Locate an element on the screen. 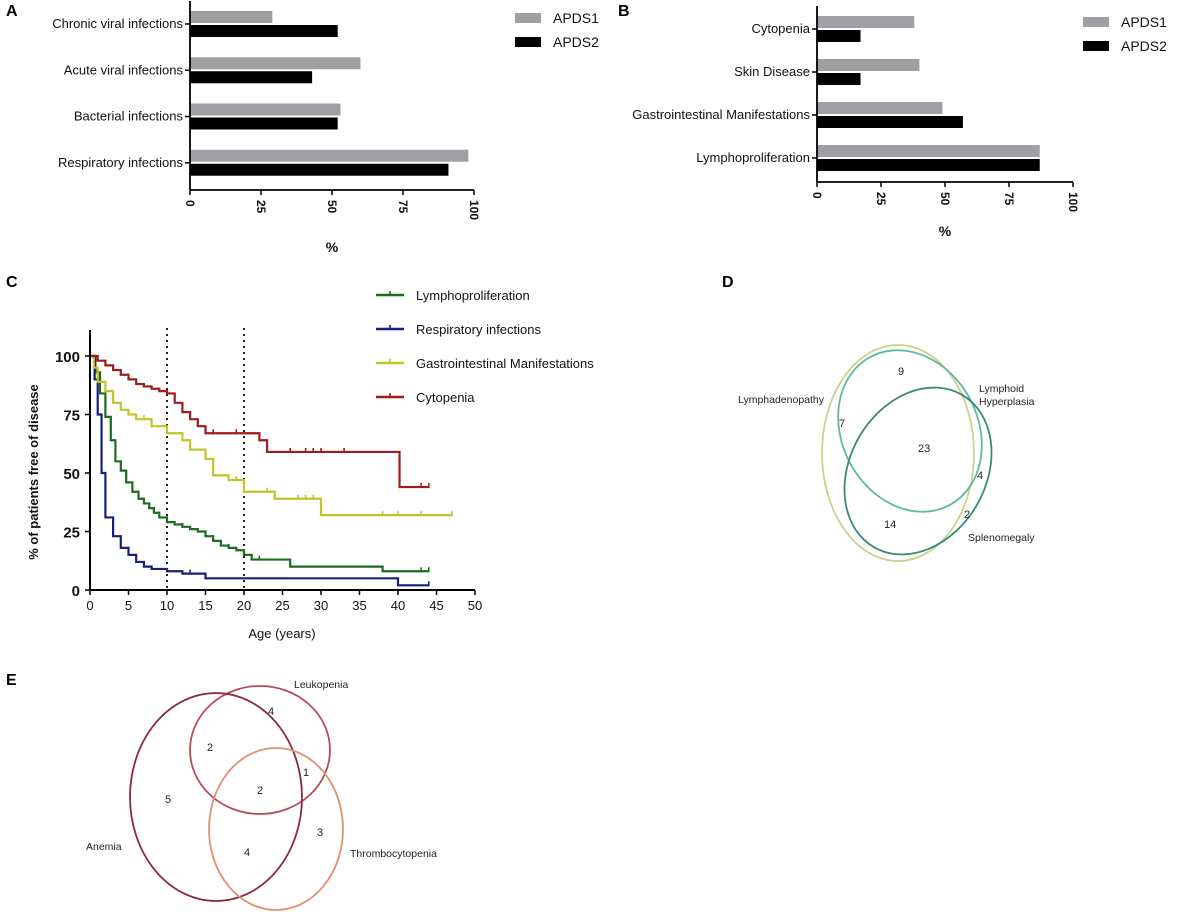 Image resolution: width=1192 pixels, height=912 pixels. km-curve-lymphoproliferation is located at coordinates (259, 463).